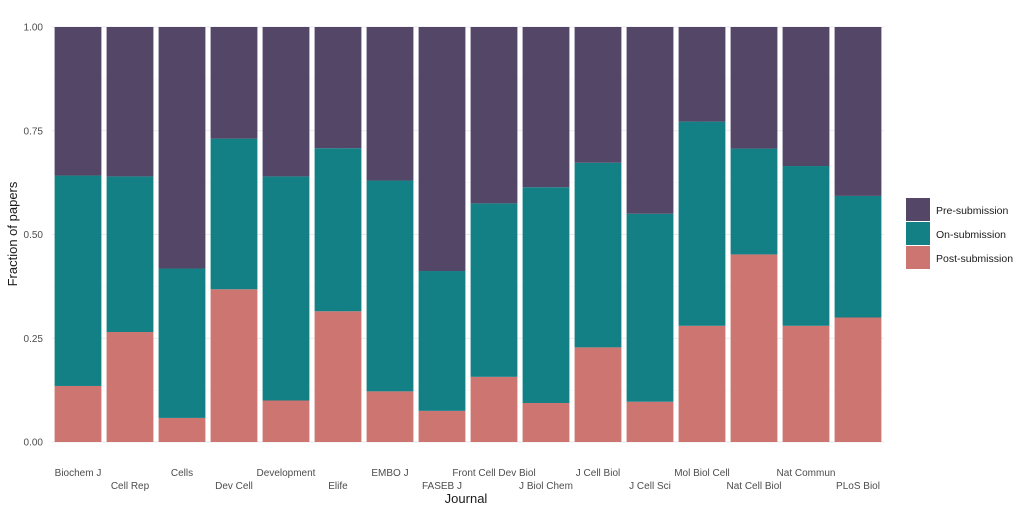 The height and width of the screenshot is (512, 1024). I want to click on y-axis-ticks: 0.00 0.25 0.50 0.75 1.00, so click(34, 236).